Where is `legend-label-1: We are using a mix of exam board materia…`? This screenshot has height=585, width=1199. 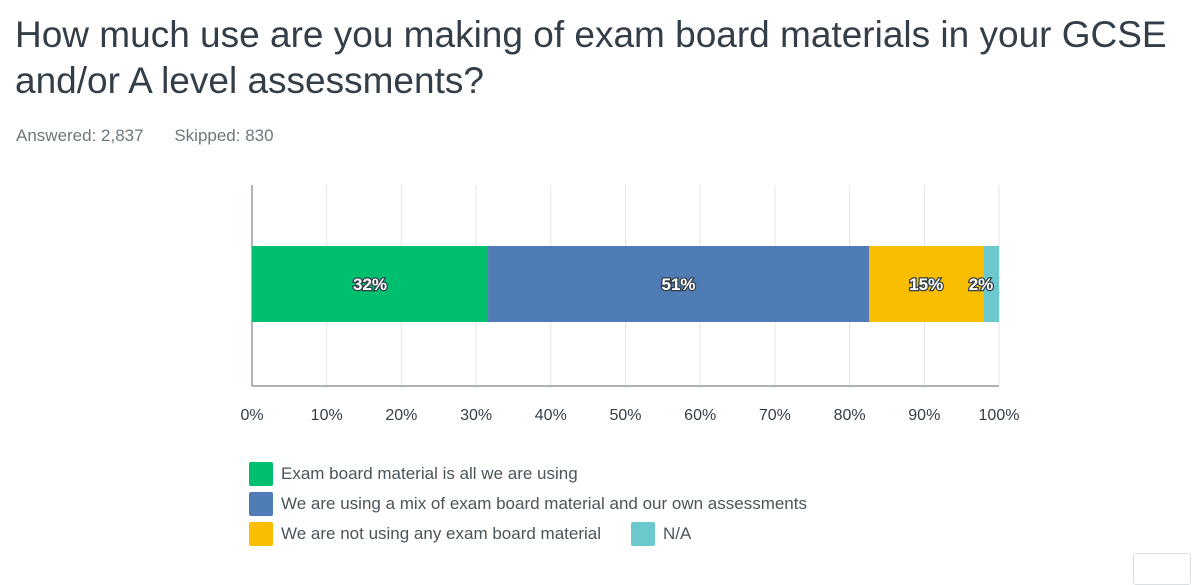
legend-label-1: We are using a mix of exam board materia… is located at coordinates (544, 503).